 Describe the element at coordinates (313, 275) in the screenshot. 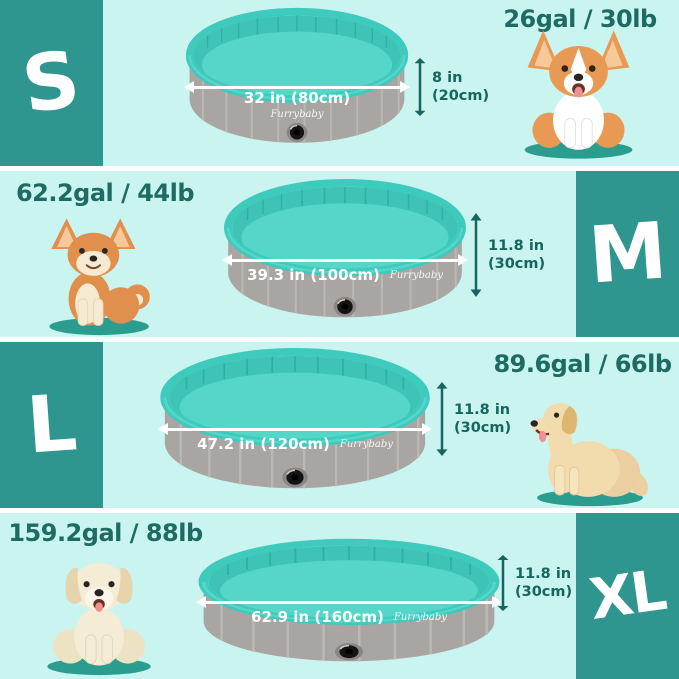

I see `diameter-label: 39.3 in (100cm)` at that location.